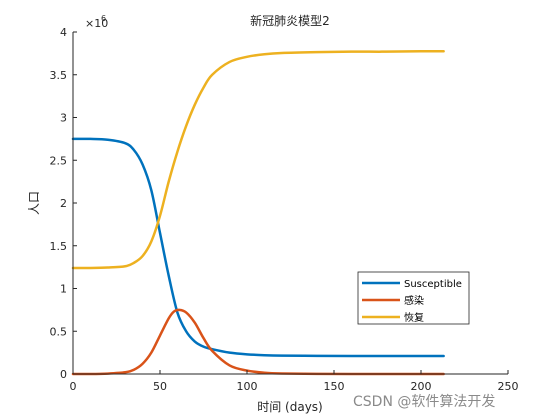 The image size is (560, 420). Describe the element at coordinates (59, 331) in the screenshot. I see `y-tick-label: 0.5` at that location.